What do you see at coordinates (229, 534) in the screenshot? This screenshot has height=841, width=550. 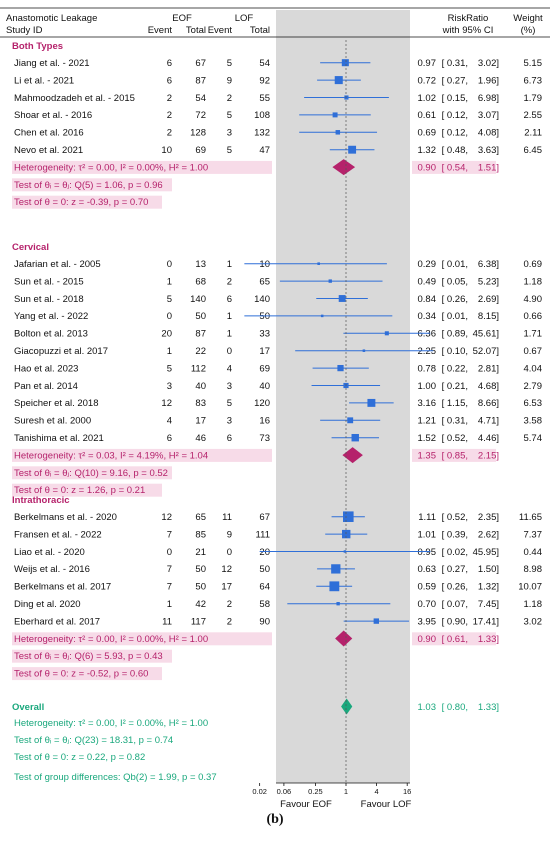 I see `lof-event: 9` at bounding box center [229, 534].